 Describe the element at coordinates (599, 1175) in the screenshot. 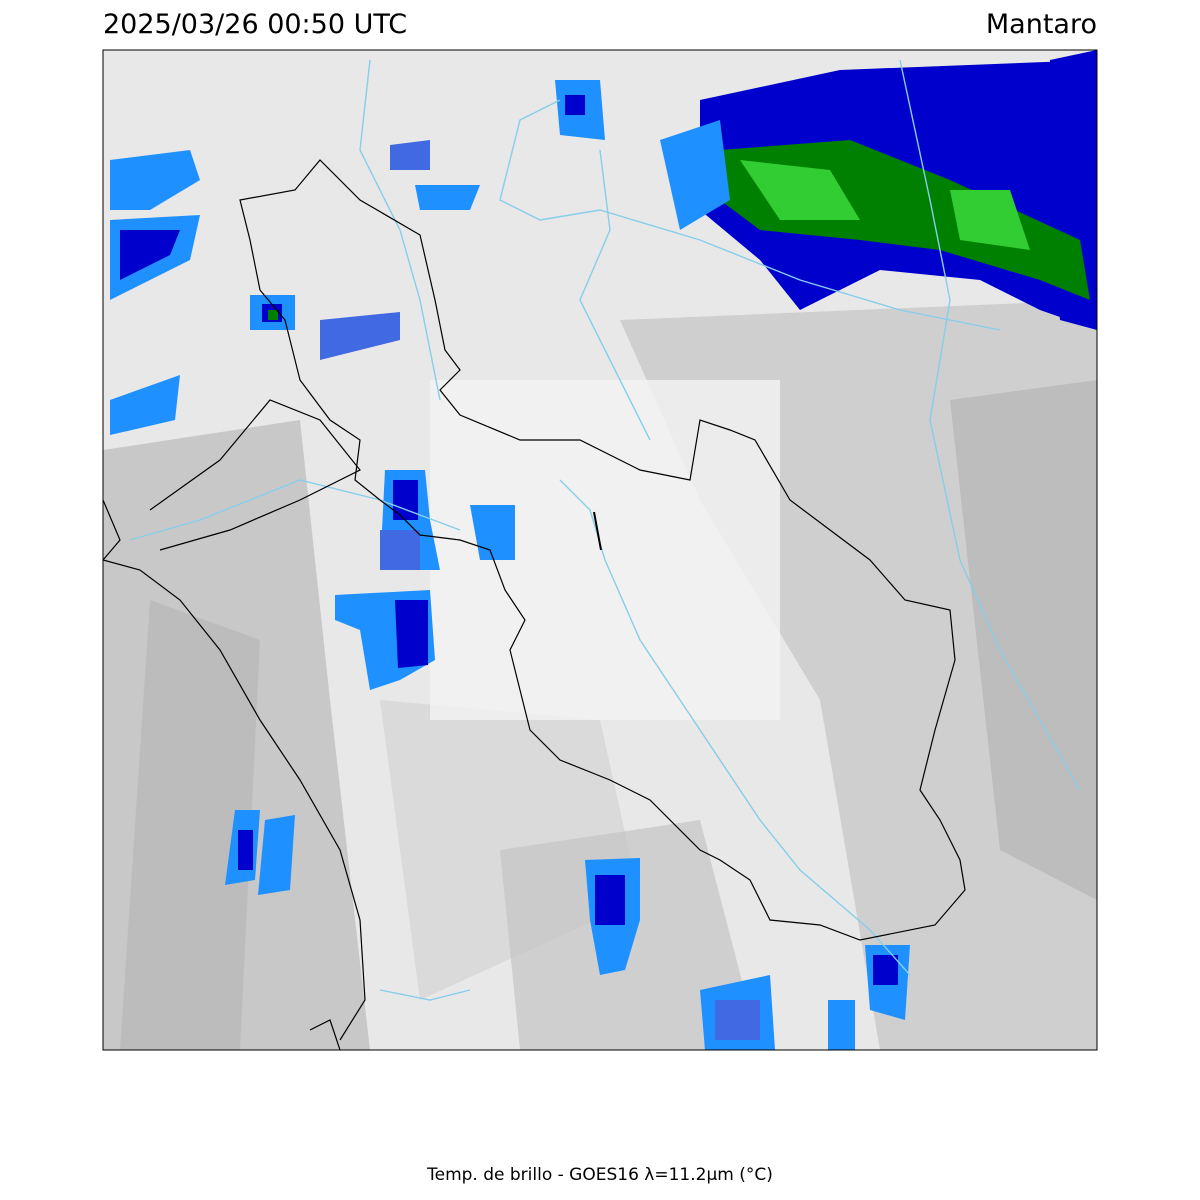

I see `colorbar-label: Temp. de brillo - GOES16 λ=11.2μm (°C)` at that location.